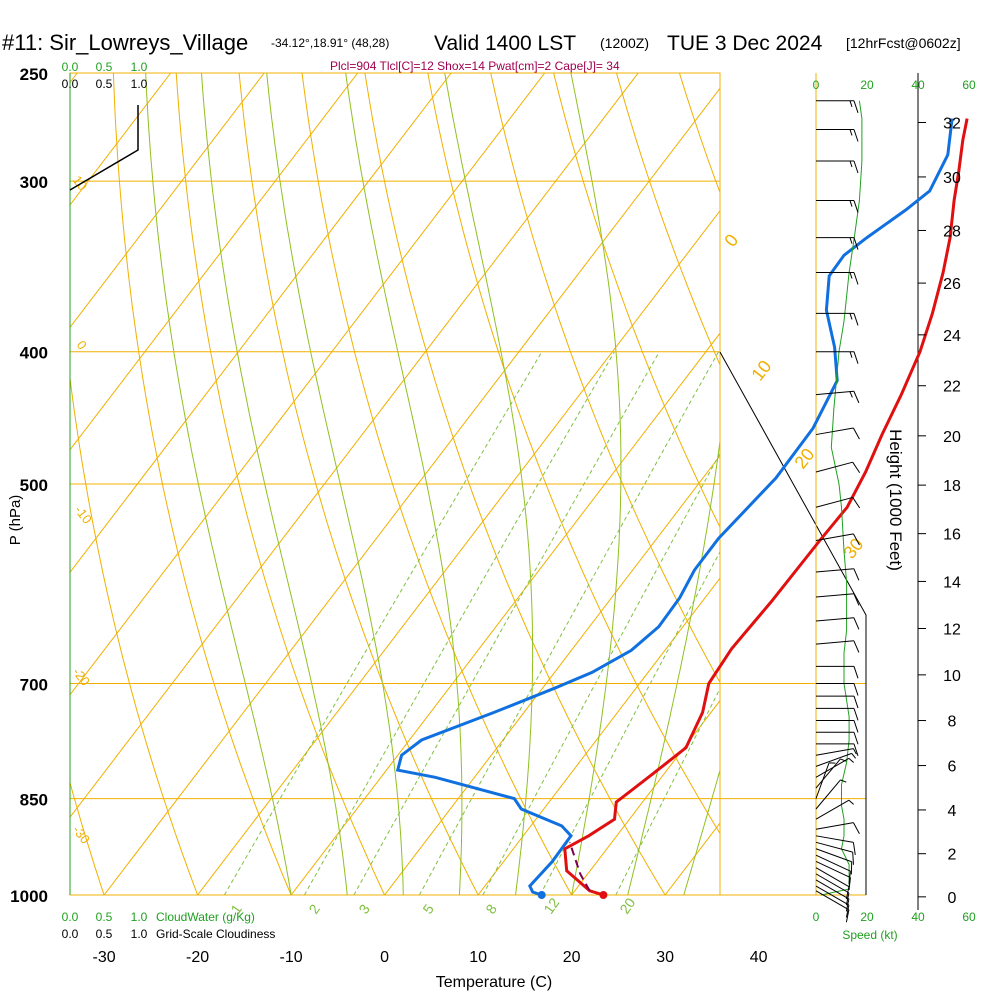 The image size is (1000, 1000). What do you see at coordinates (104, 957) in the screenshot?
I see `temperature-tick-label: -30` at bounding box center [104, 957].